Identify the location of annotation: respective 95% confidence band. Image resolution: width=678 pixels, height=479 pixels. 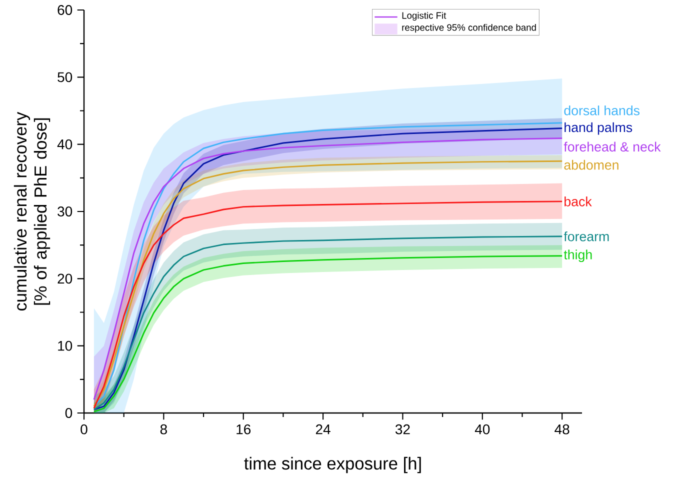
(469, 28).